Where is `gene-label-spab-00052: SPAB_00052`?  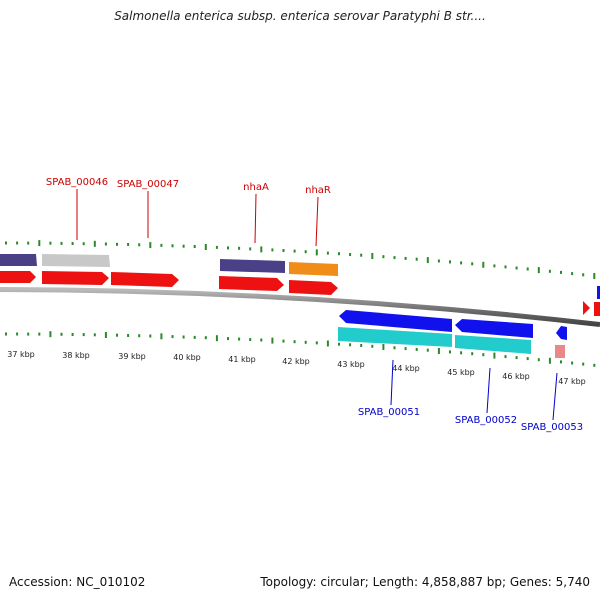
gene-label-spab-00052: SPAB_00052 is located at coordinates (486, 420).